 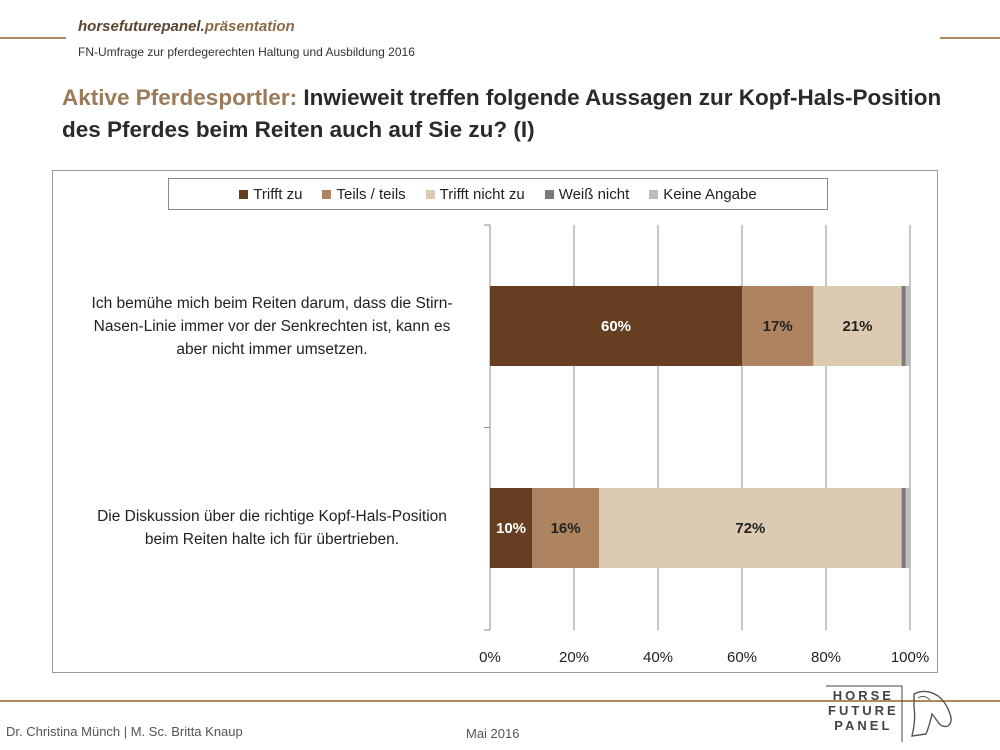 I want to click on data-label: 10%, so click(x=511, y=528).